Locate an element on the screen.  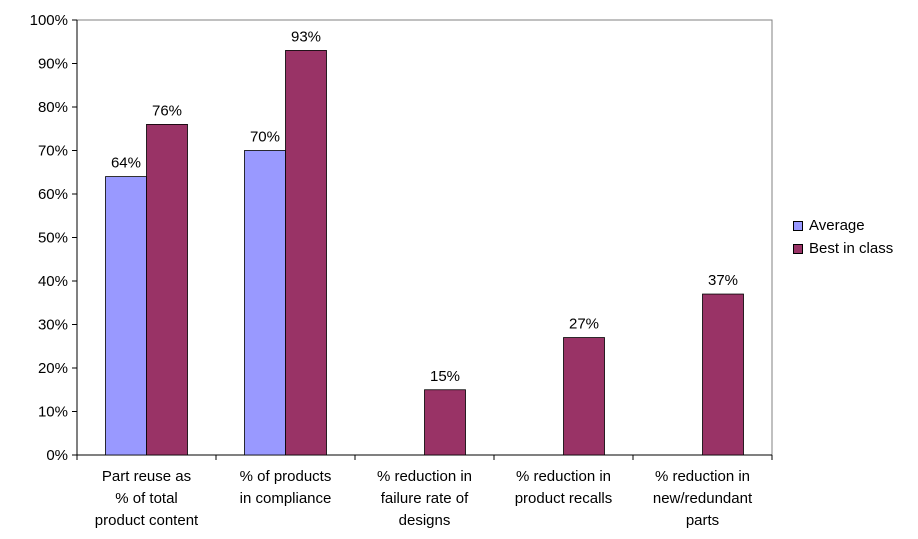
data-label: 64% is located at coordinates (126, 163).